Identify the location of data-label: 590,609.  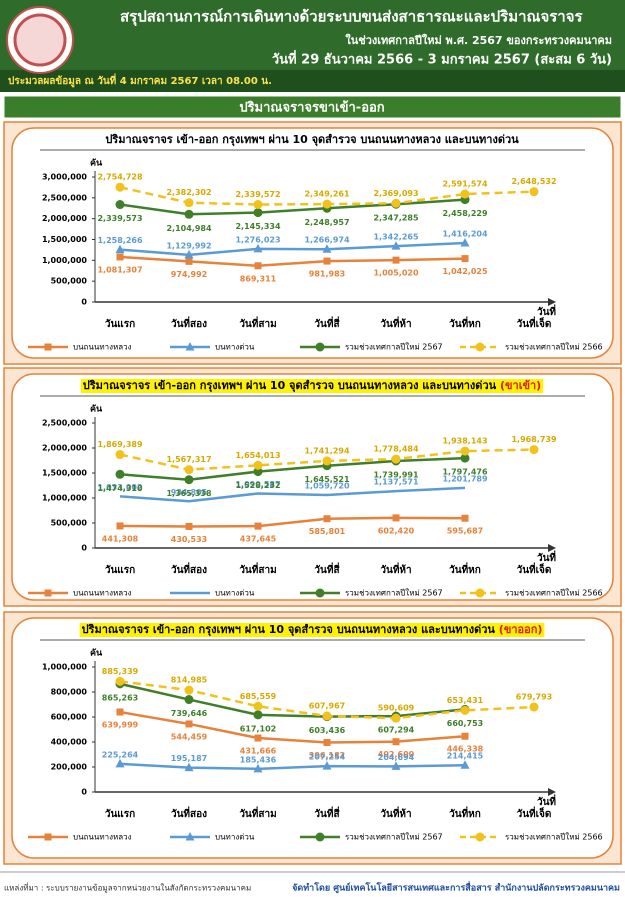
(396, 708).